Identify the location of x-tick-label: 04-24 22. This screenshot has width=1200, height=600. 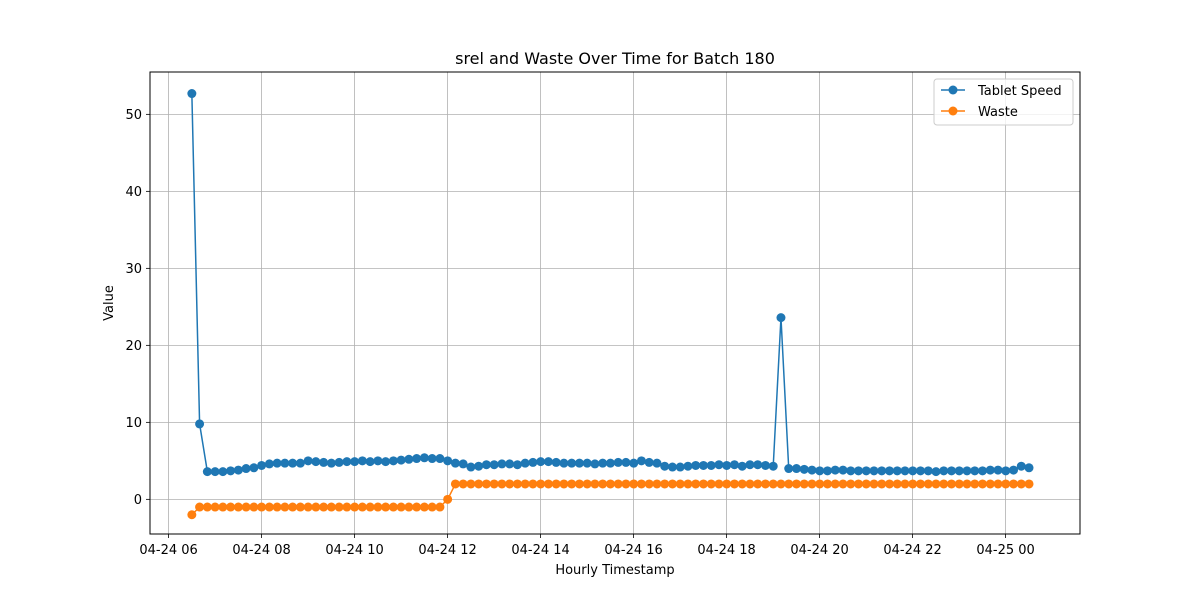
(912, 550).